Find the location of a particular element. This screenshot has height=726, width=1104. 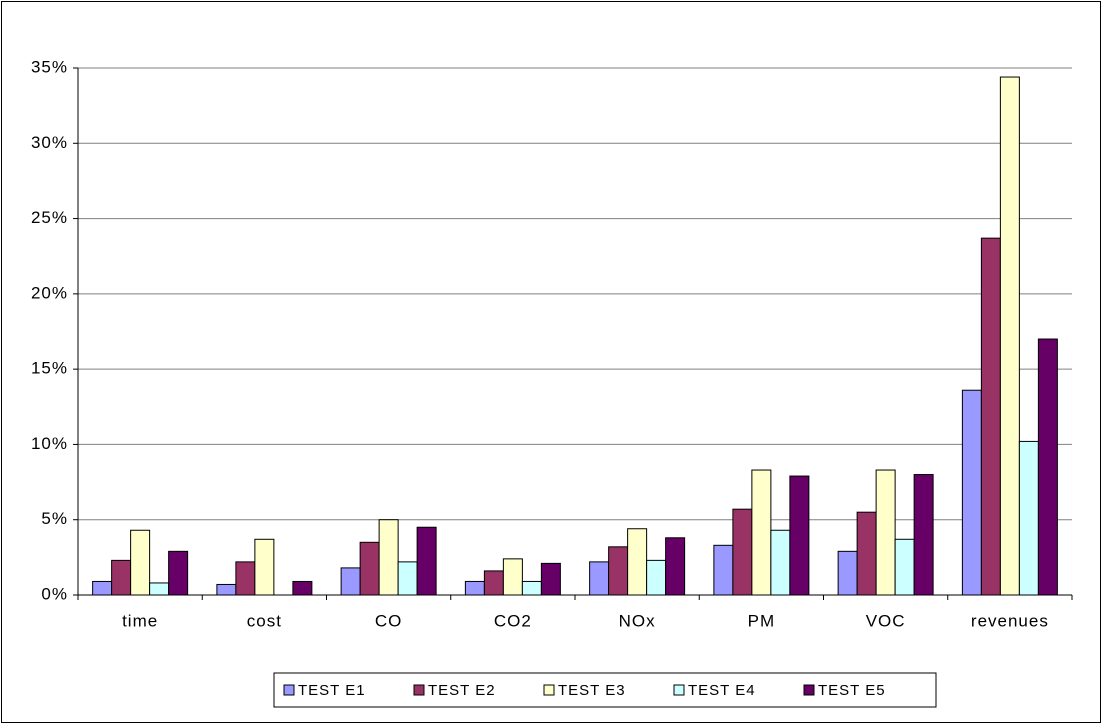

y-tick-label: 5% is located at coordinates (54, 518).